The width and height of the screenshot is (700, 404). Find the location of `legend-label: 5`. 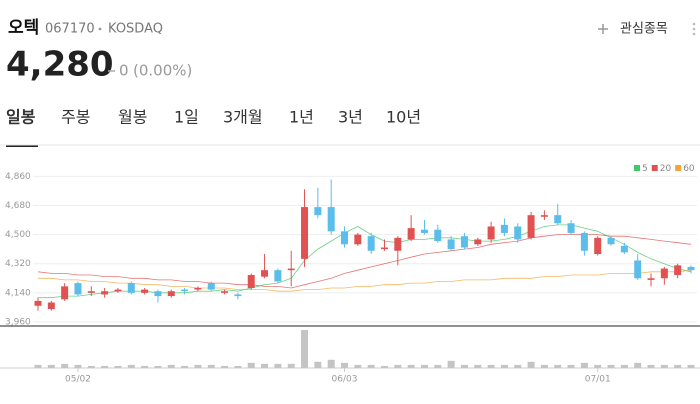

legend-label: 5 is located at coordinates (645, 169).